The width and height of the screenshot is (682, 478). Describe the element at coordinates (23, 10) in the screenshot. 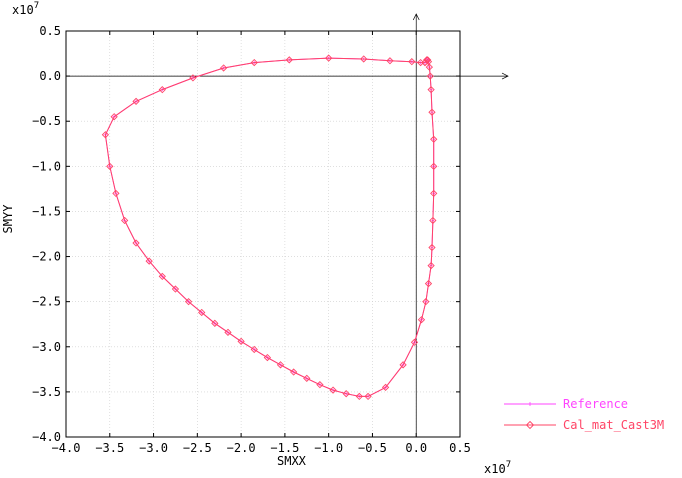

I see `y-multiplier-base: x10` at that location.